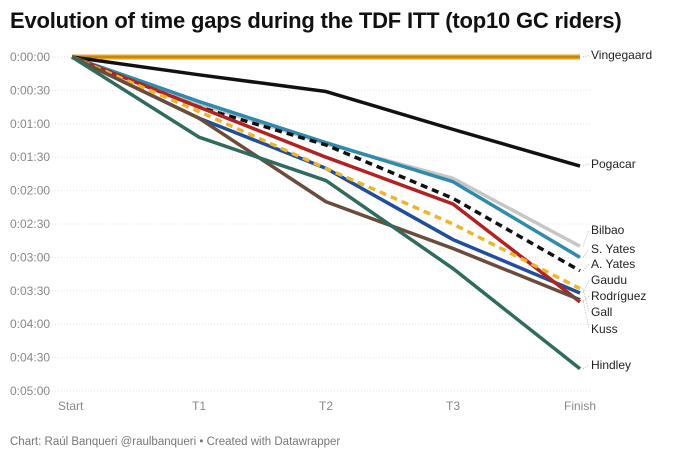 The image size is (680, 461). Describe the element at coordinates (30, 191) in the screenshot. I see `y-tick-label: 0:02:00` at that location.